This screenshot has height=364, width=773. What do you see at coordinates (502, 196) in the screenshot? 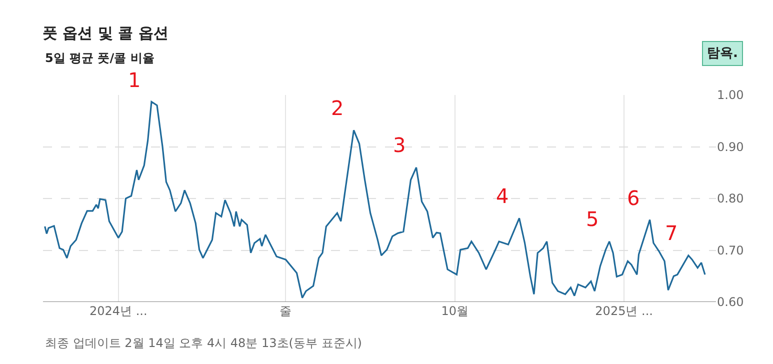
I see `annotation: 4` at bounding box center [502, 196].